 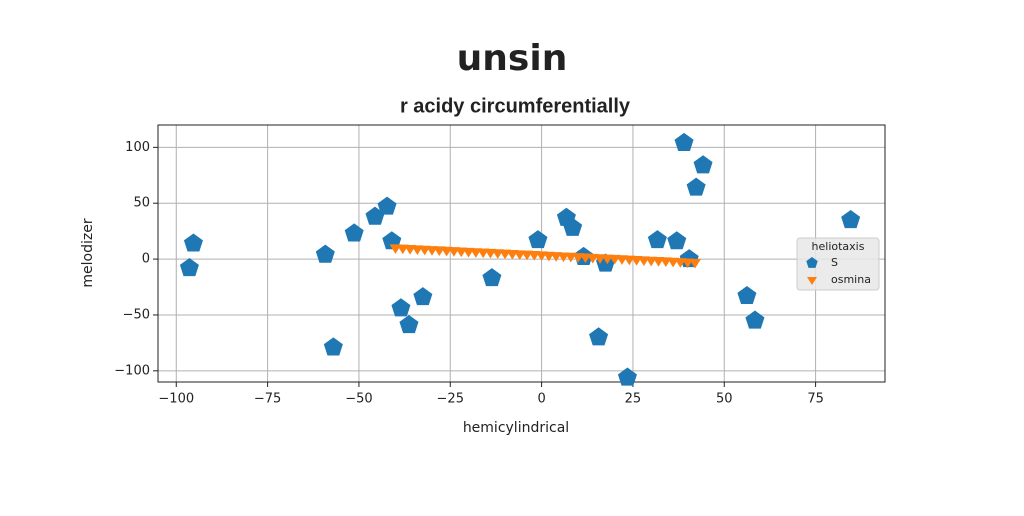 I want to click on chart-subtitle: r acidy circumferentially, so click(x=515, y=106).